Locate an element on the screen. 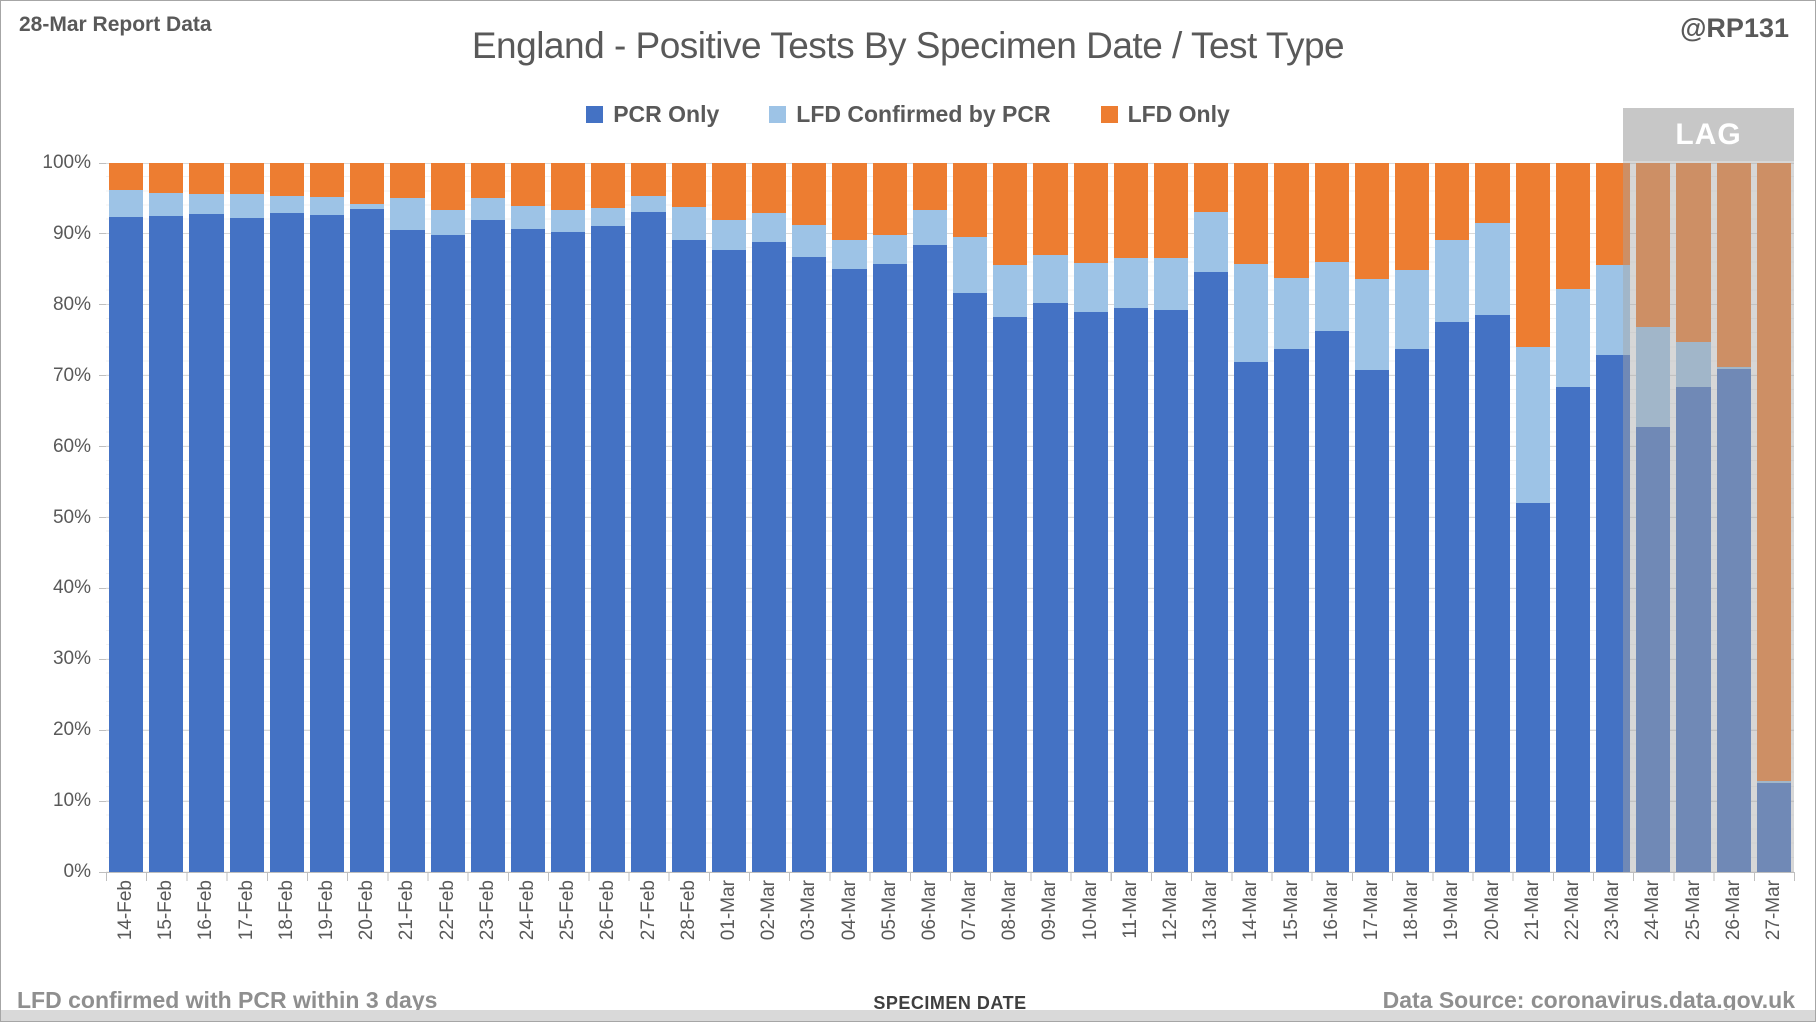 This screenshot has width=1816, height=1022. bar-26-Feb is located at coordinates (608, 517).